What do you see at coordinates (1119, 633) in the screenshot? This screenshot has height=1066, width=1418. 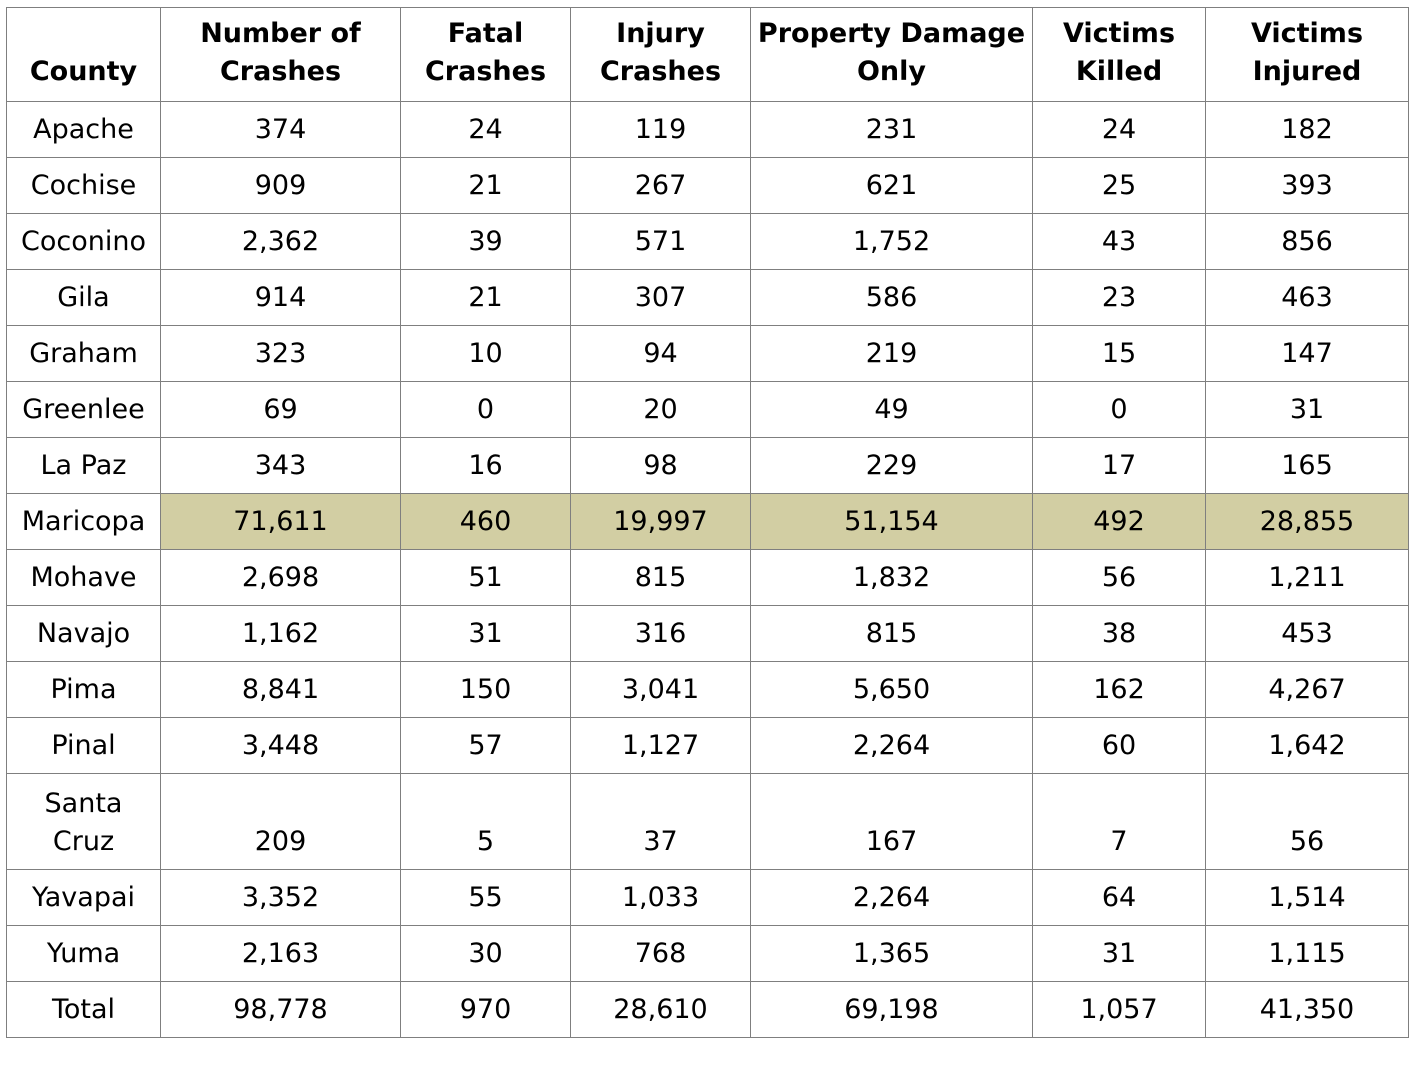 I see `value-cell-victims-killed: 38` at bounding box center [1119, 633].